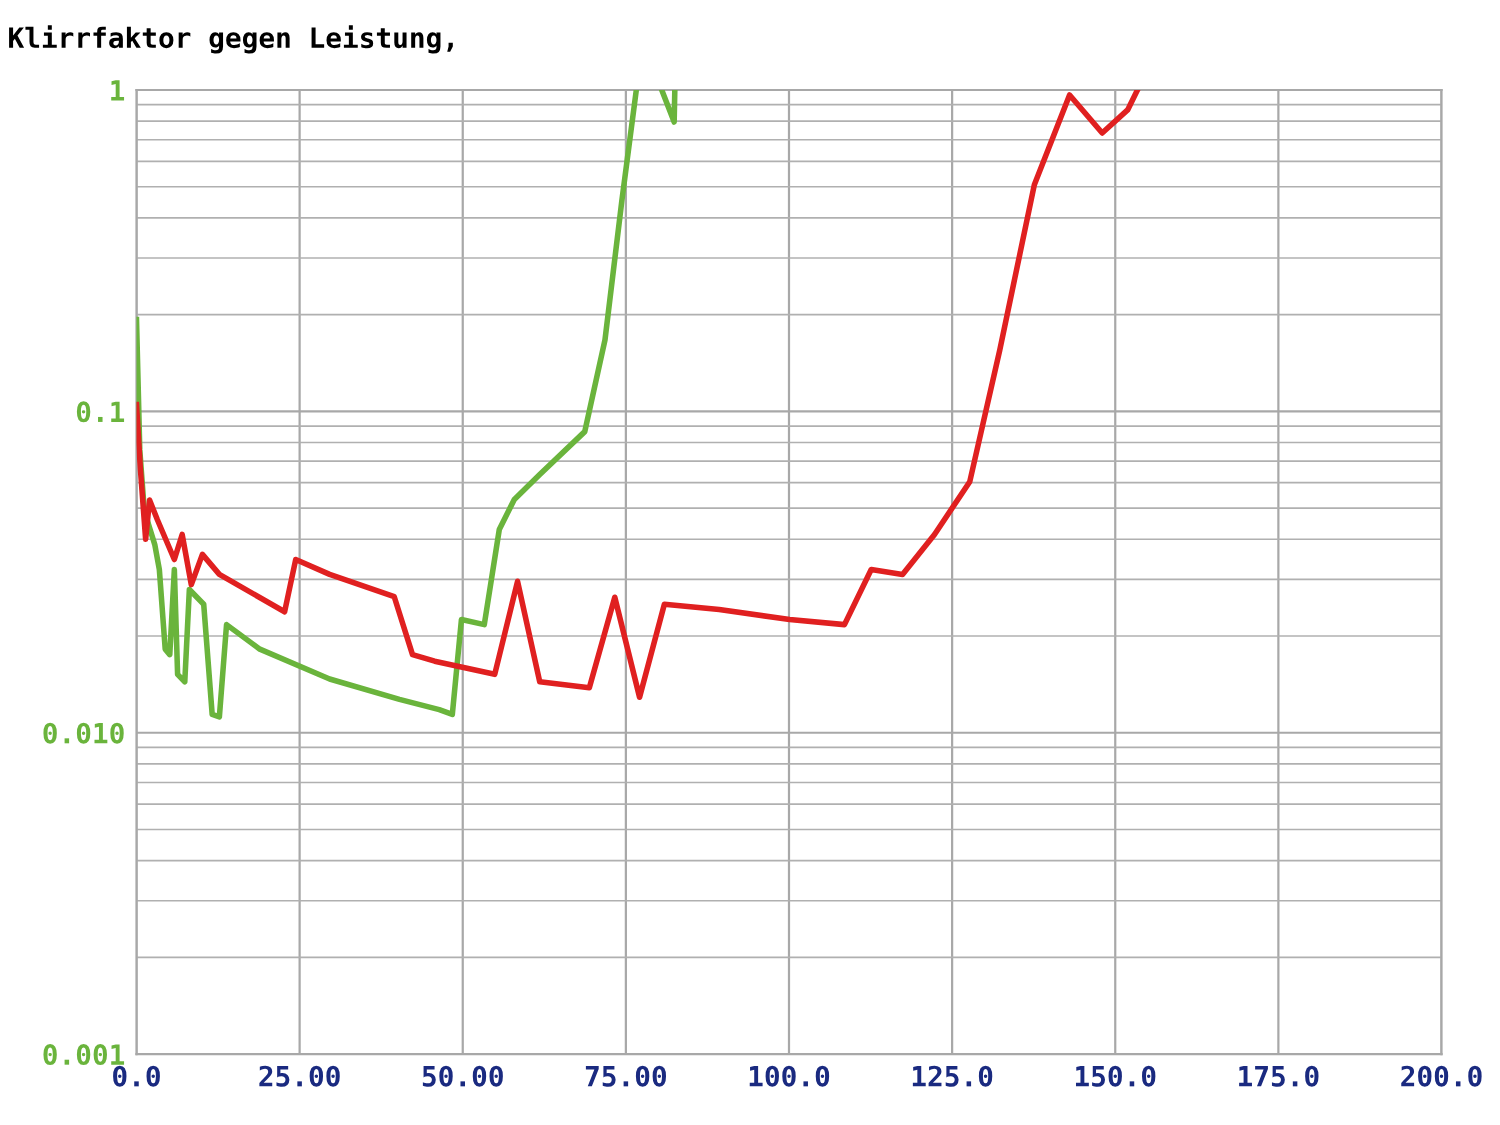  Describe the element at coordinates (84, 1055) in the screenshot. I see `y-tick-label: 0.001` at that location.